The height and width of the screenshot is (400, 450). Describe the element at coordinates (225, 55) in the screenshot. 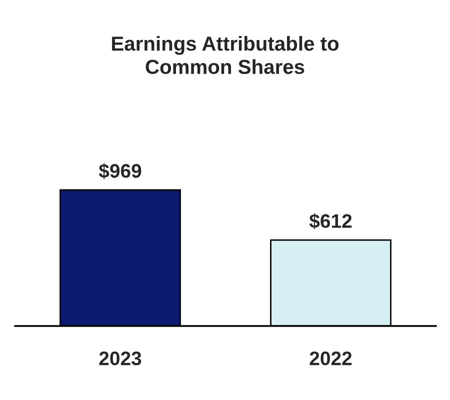

I see `chart-title: Earnings Attributable to Common Shares` at that location.